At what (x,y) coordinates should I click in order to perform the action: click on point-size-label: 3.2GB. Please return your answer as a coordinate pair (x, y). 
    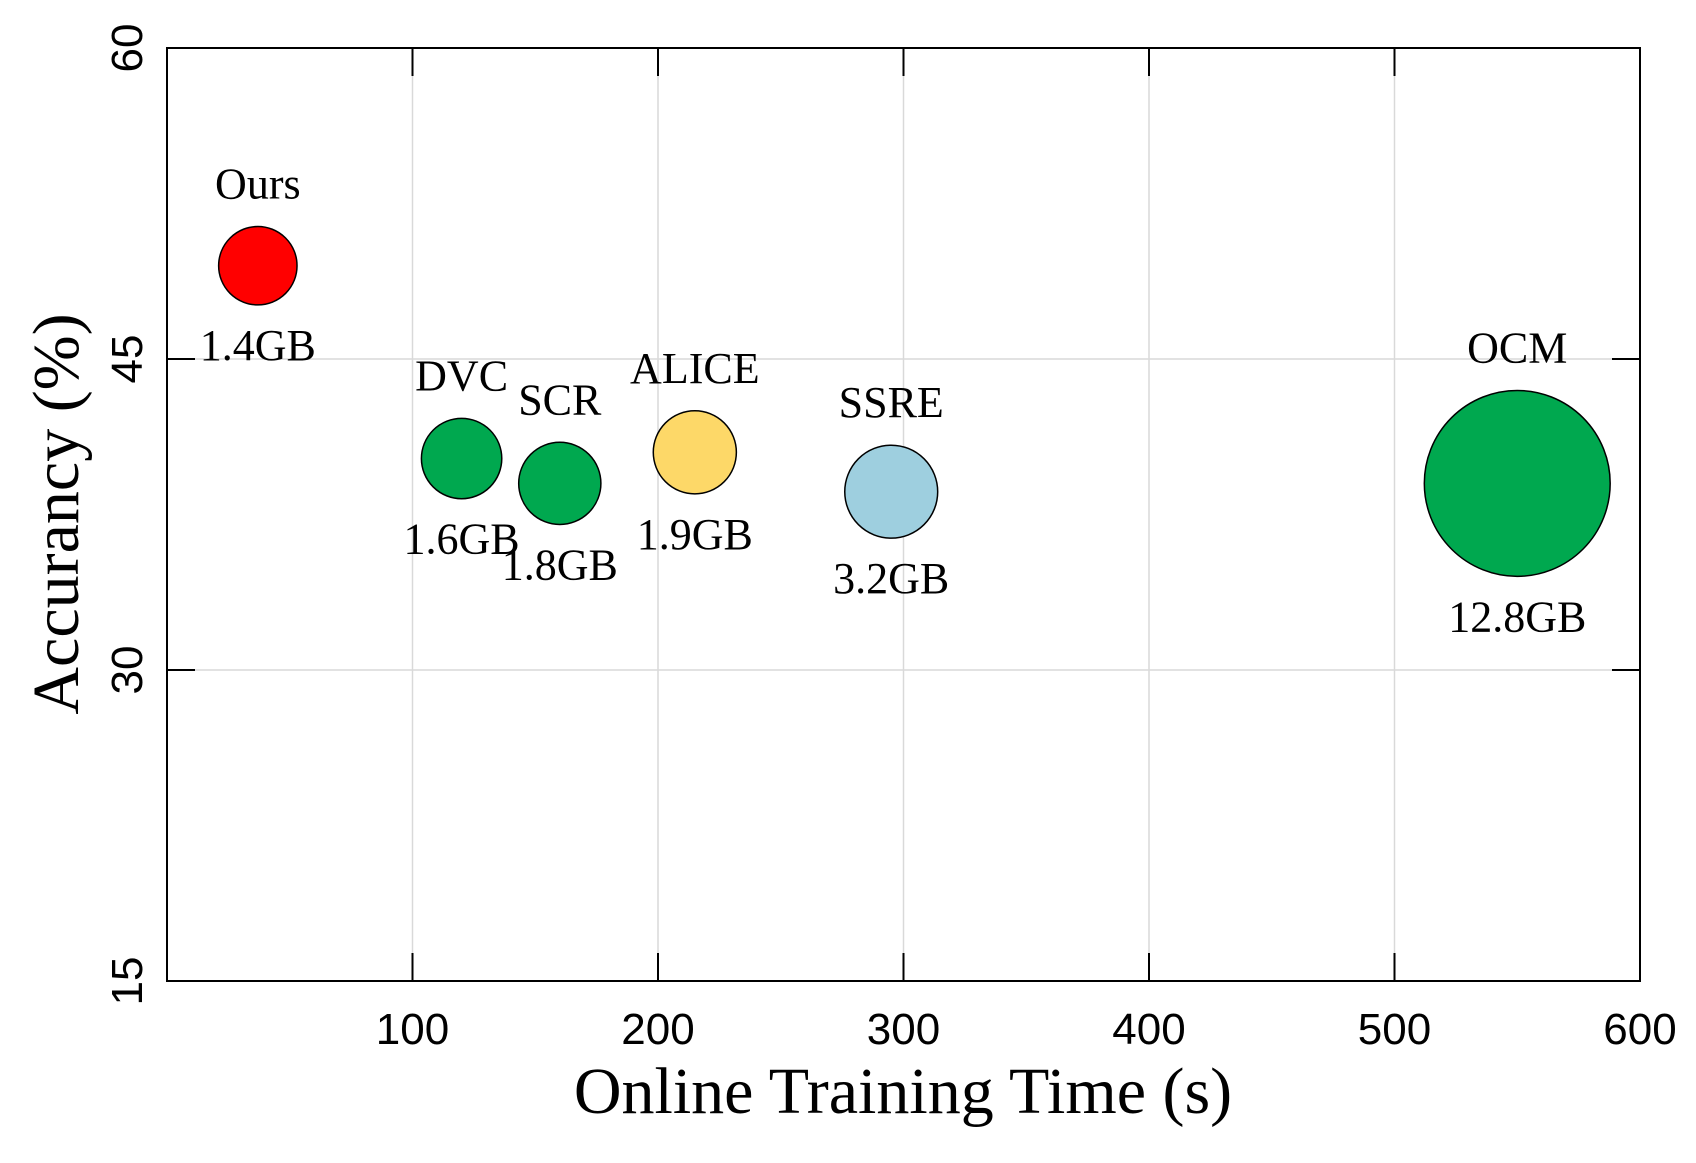
    Looking at the image, I should click on (891, 578).